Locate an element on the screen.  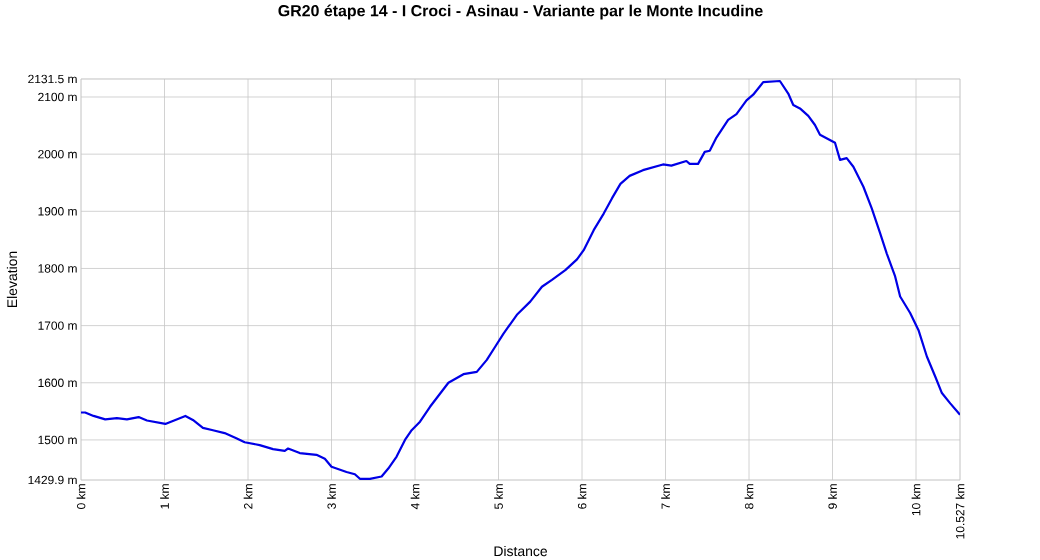
x-tick-label: 2 km is located at coordinates (248, 496).